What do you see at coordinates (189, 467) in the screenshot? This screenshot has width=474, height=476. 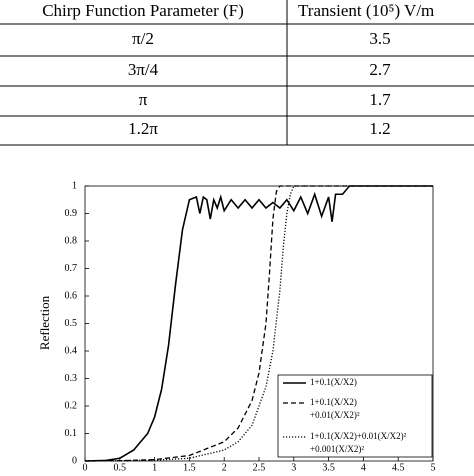 I see `x-tick-label: 1.5` at bounding box center [189, 467].